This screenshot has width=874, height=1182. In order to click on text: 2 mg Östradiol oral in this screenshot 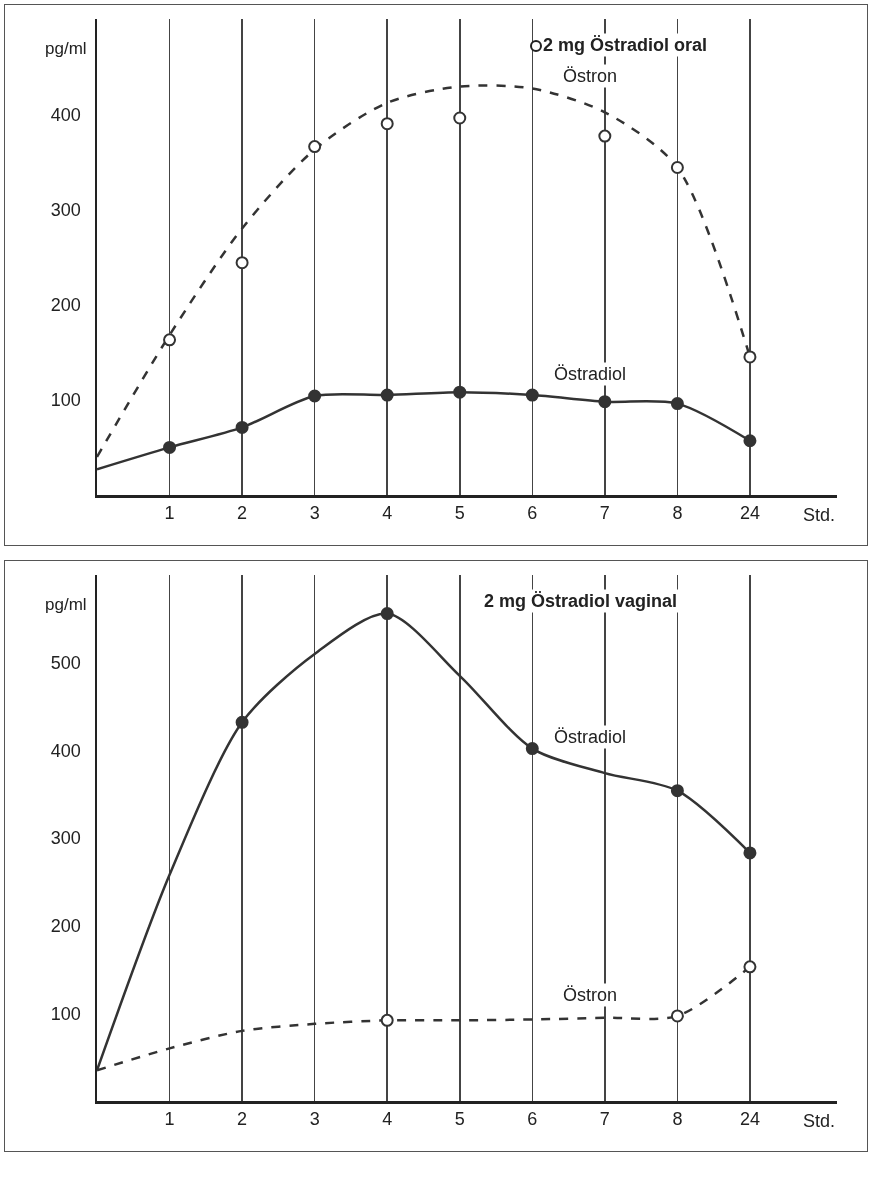, I will do `click(625, 45)`.